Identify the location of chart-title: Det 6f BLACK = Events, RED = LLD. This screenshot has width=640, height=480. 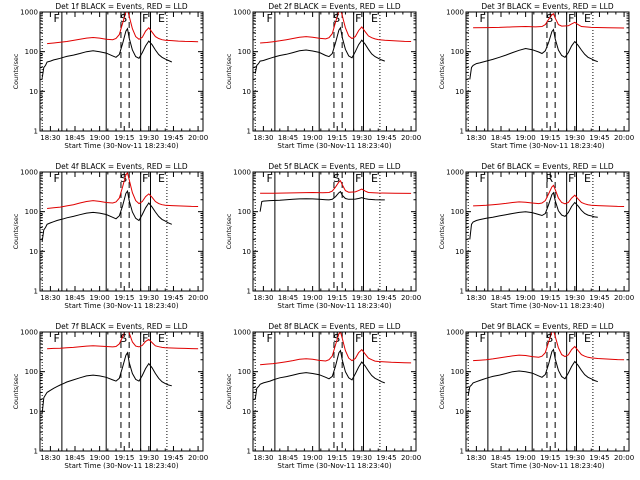
(547, 166).